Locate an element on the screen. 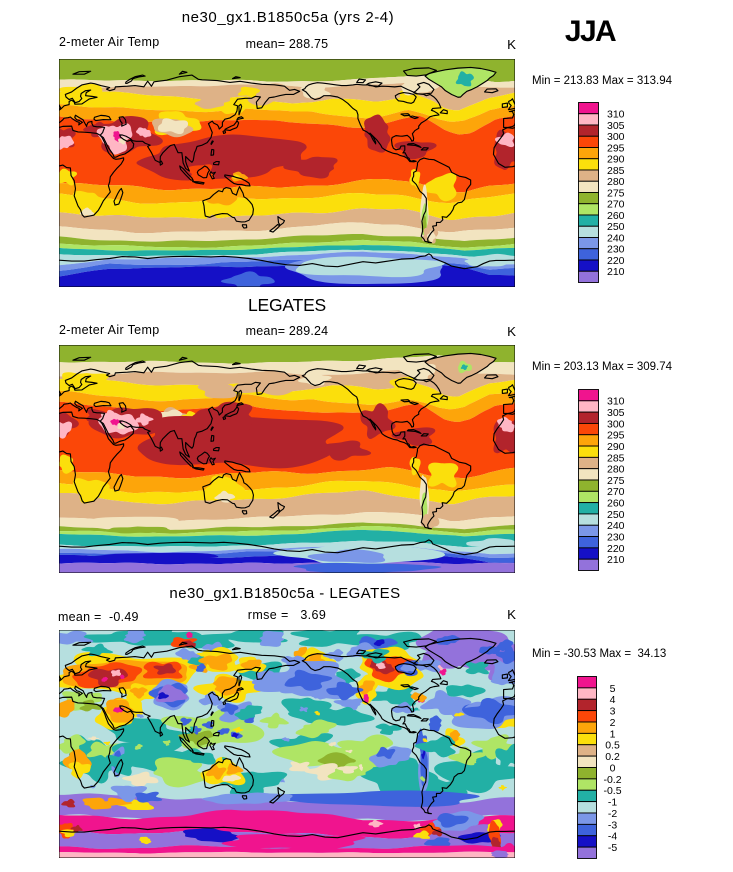  svg-text: 4 is located at coordinates (613, 700).